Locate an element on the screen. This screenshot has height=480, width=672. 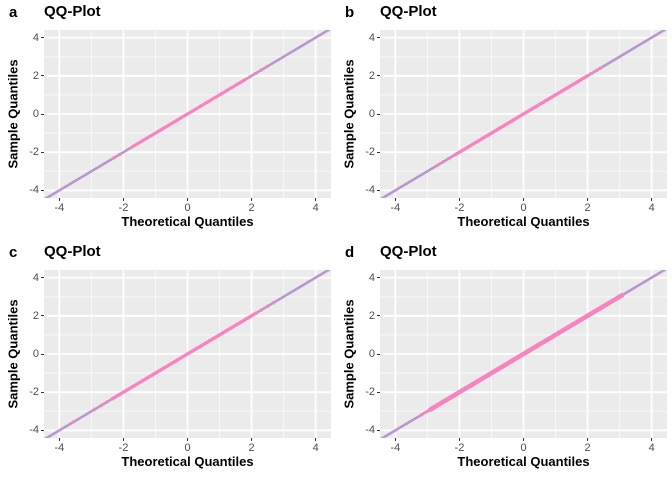
x-tick-label: -4 is located at coordinates (59, 448).